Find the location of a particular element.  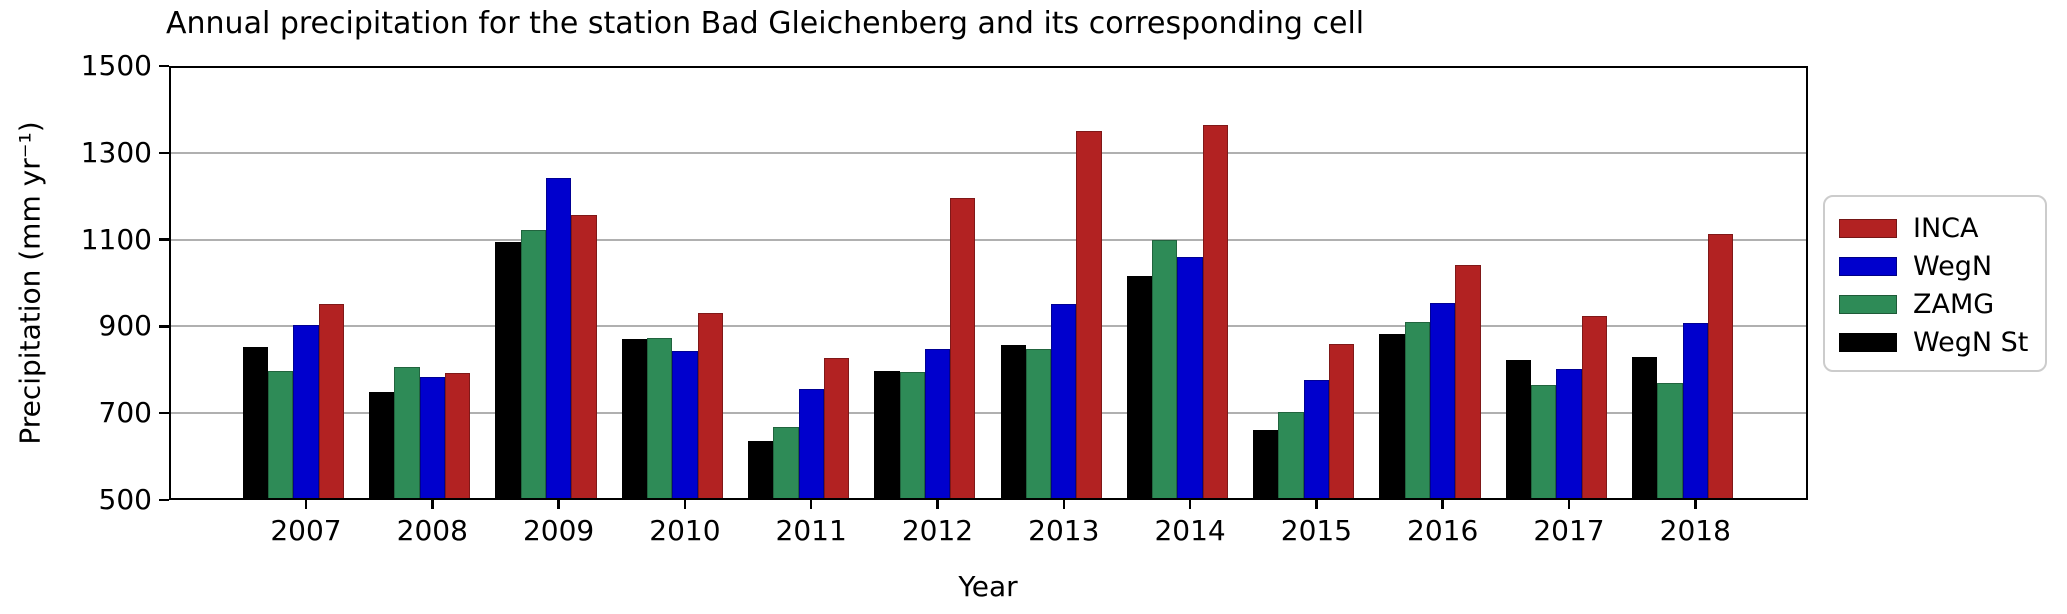

y-axis-label: Precipitation (mm yr⁻¹) is located at coordinates (30, 283).